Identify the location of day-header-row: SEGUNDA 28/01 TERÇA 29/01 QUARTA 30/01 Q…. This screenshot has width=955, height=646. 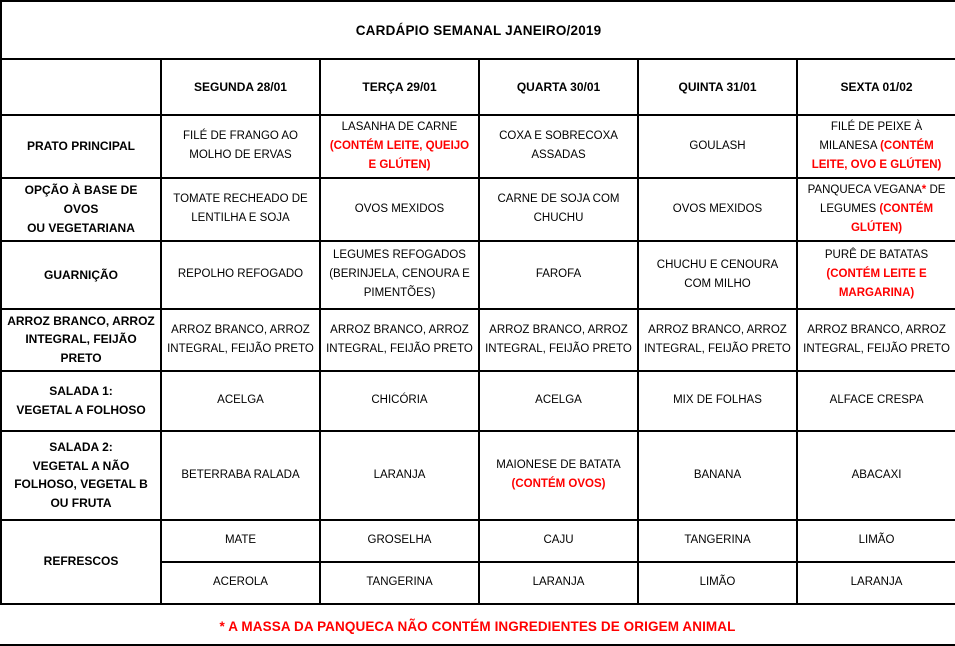
(477, 87).